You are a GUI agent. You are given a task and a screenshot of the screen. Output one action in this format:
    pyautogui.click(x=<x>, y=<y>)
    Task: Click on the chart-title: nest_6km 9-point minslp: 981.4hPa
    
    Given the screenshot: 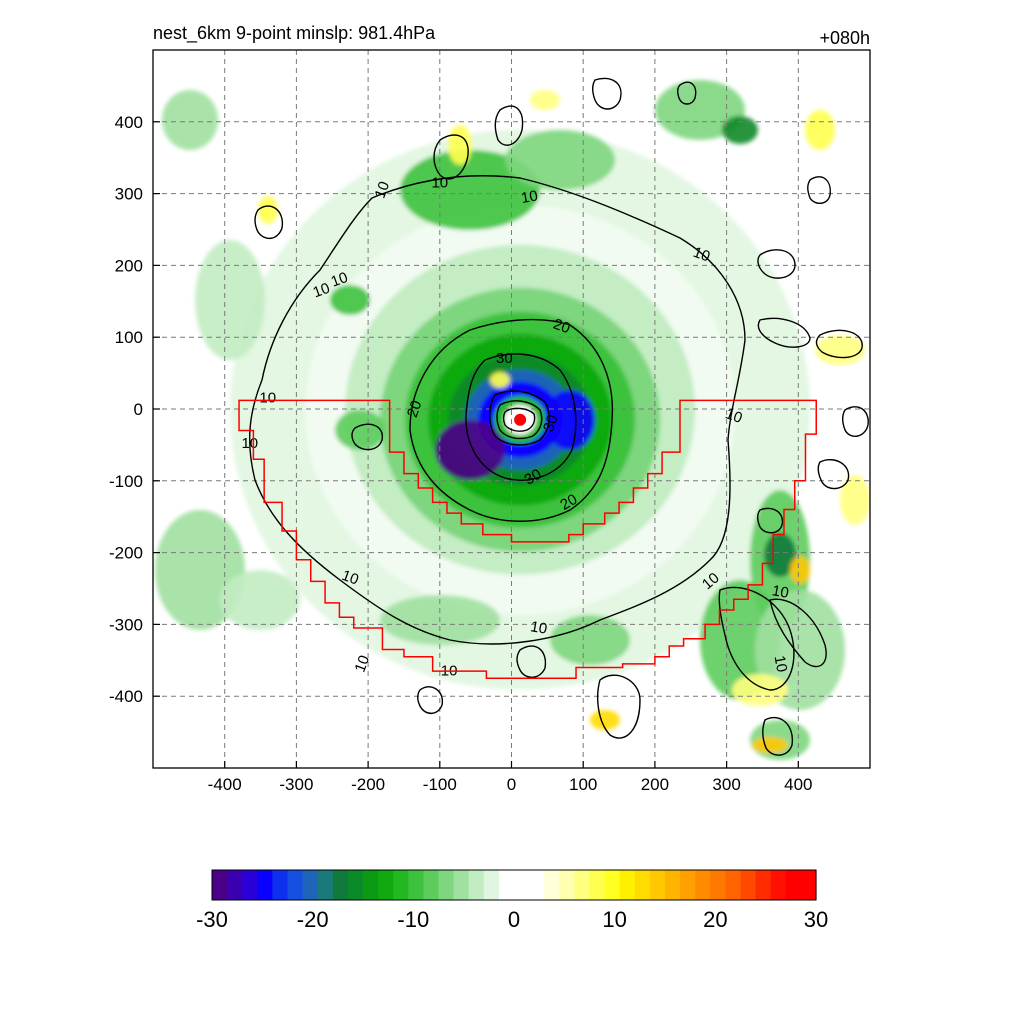 What is the action you would take?
    pyautogui.click(x=294, y=33)
    